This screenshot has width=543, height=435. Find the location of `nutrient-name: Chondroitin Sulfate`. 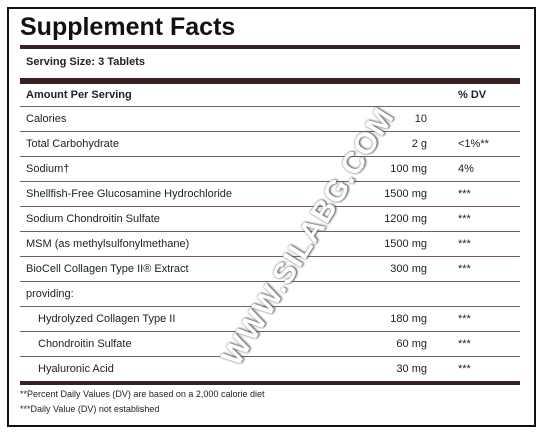

nutrient-name: Chondroitin Sulfate is located at coordinates (85, 344).